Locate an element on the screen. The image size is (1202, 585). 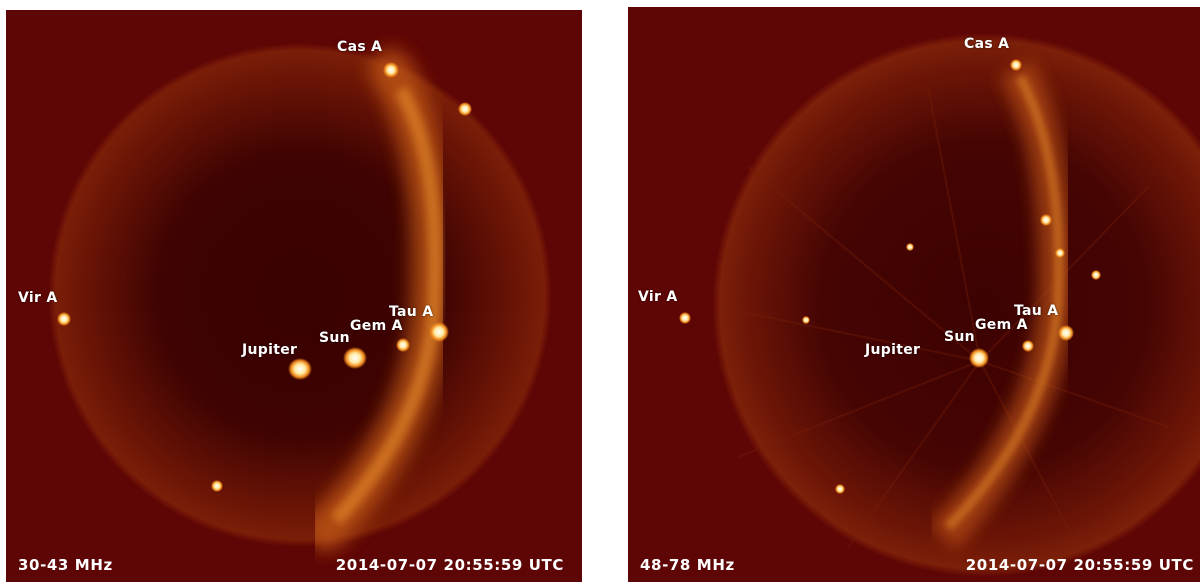
jupiter-source is located at coordinates (300, 369).